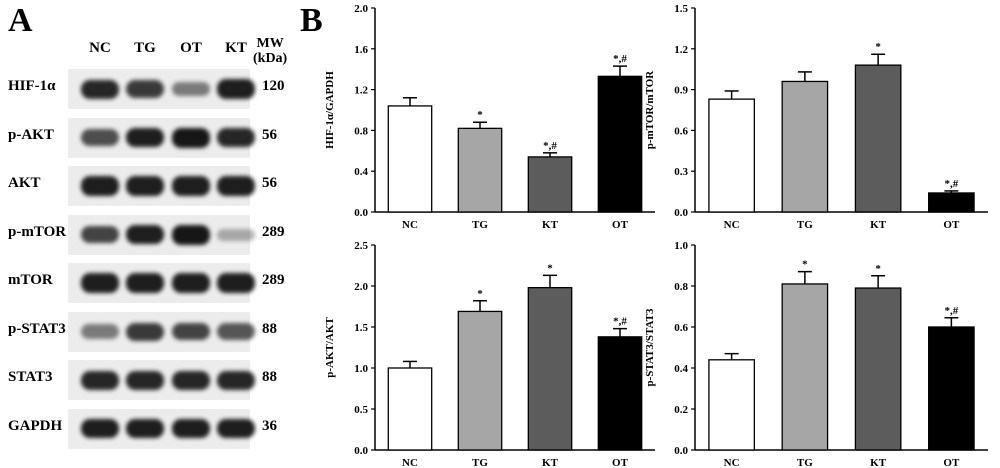 This screenshot has width=1000, height=468. What do you see at coordinates (270, 58) in the screenshot?
I see `mw-header-line2: (kDa)` at bounding box center [270, 58].